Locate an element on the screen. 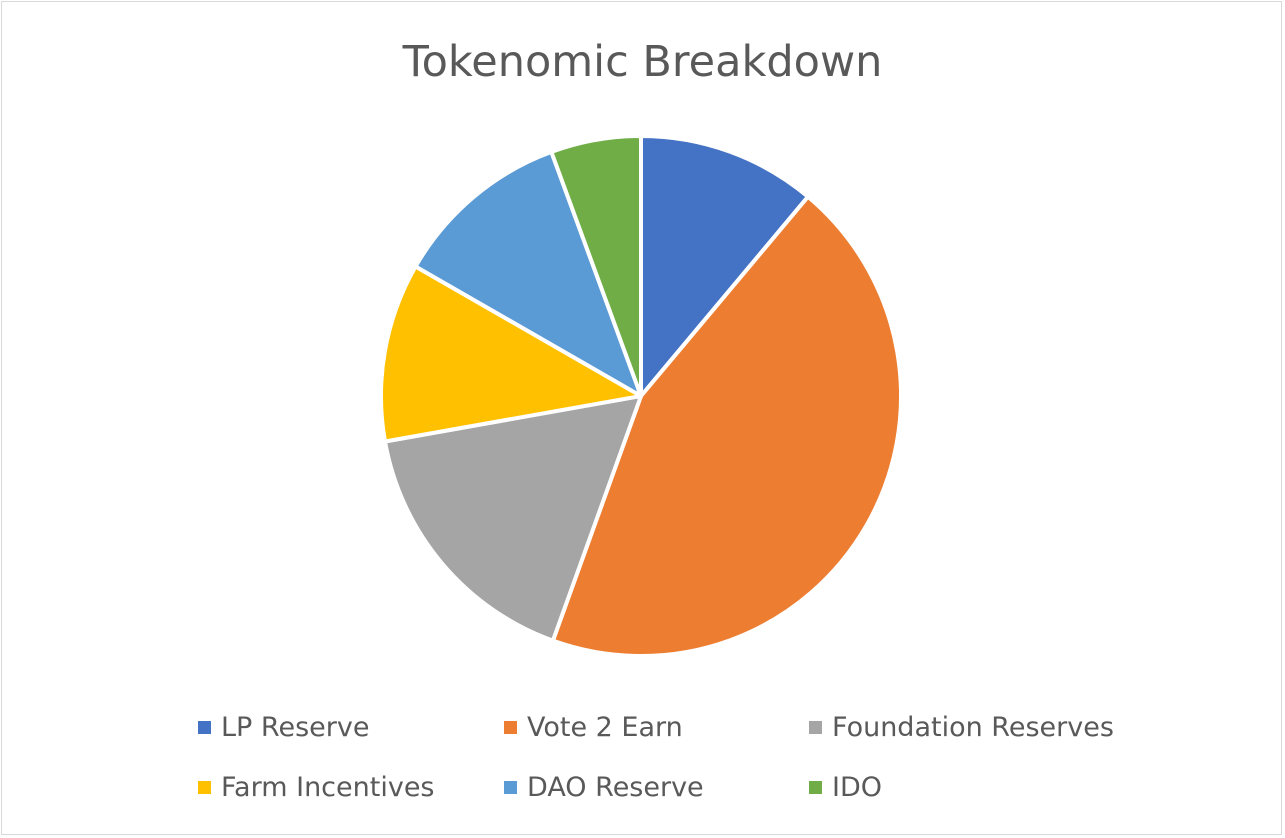  pie-slice-lp-reserve is located at coordinates (724, 266).